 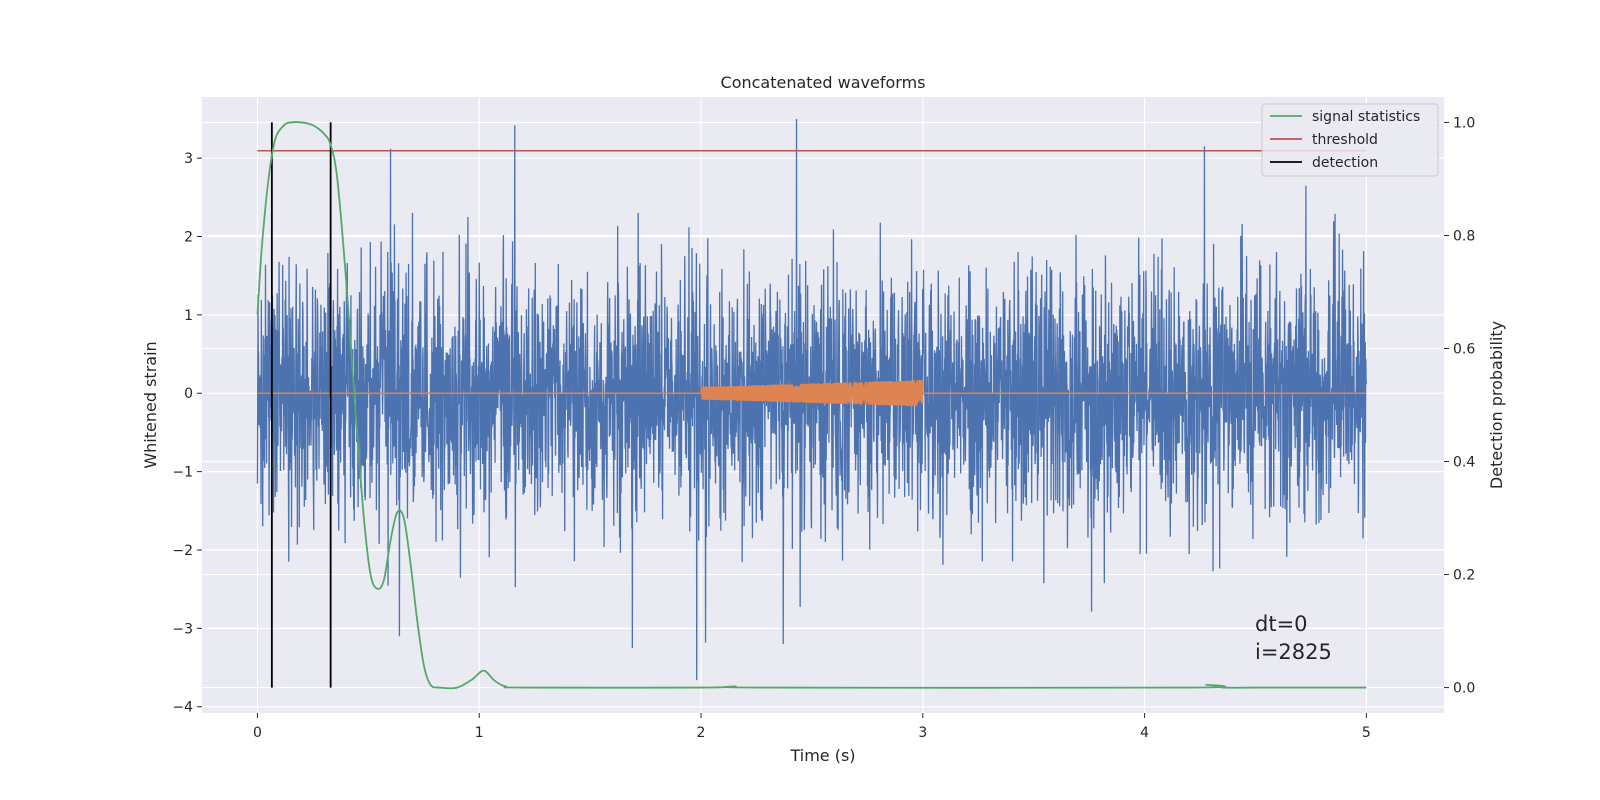 I want to click on legend-label-threshold: threshold, so click(x=1345, y=140).